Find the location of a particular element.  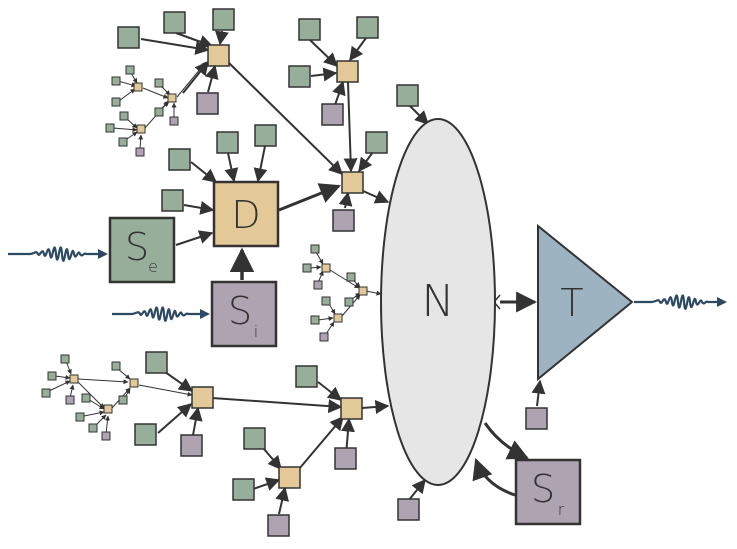

label-Sr-main: S is located at coordinates (543, 489).